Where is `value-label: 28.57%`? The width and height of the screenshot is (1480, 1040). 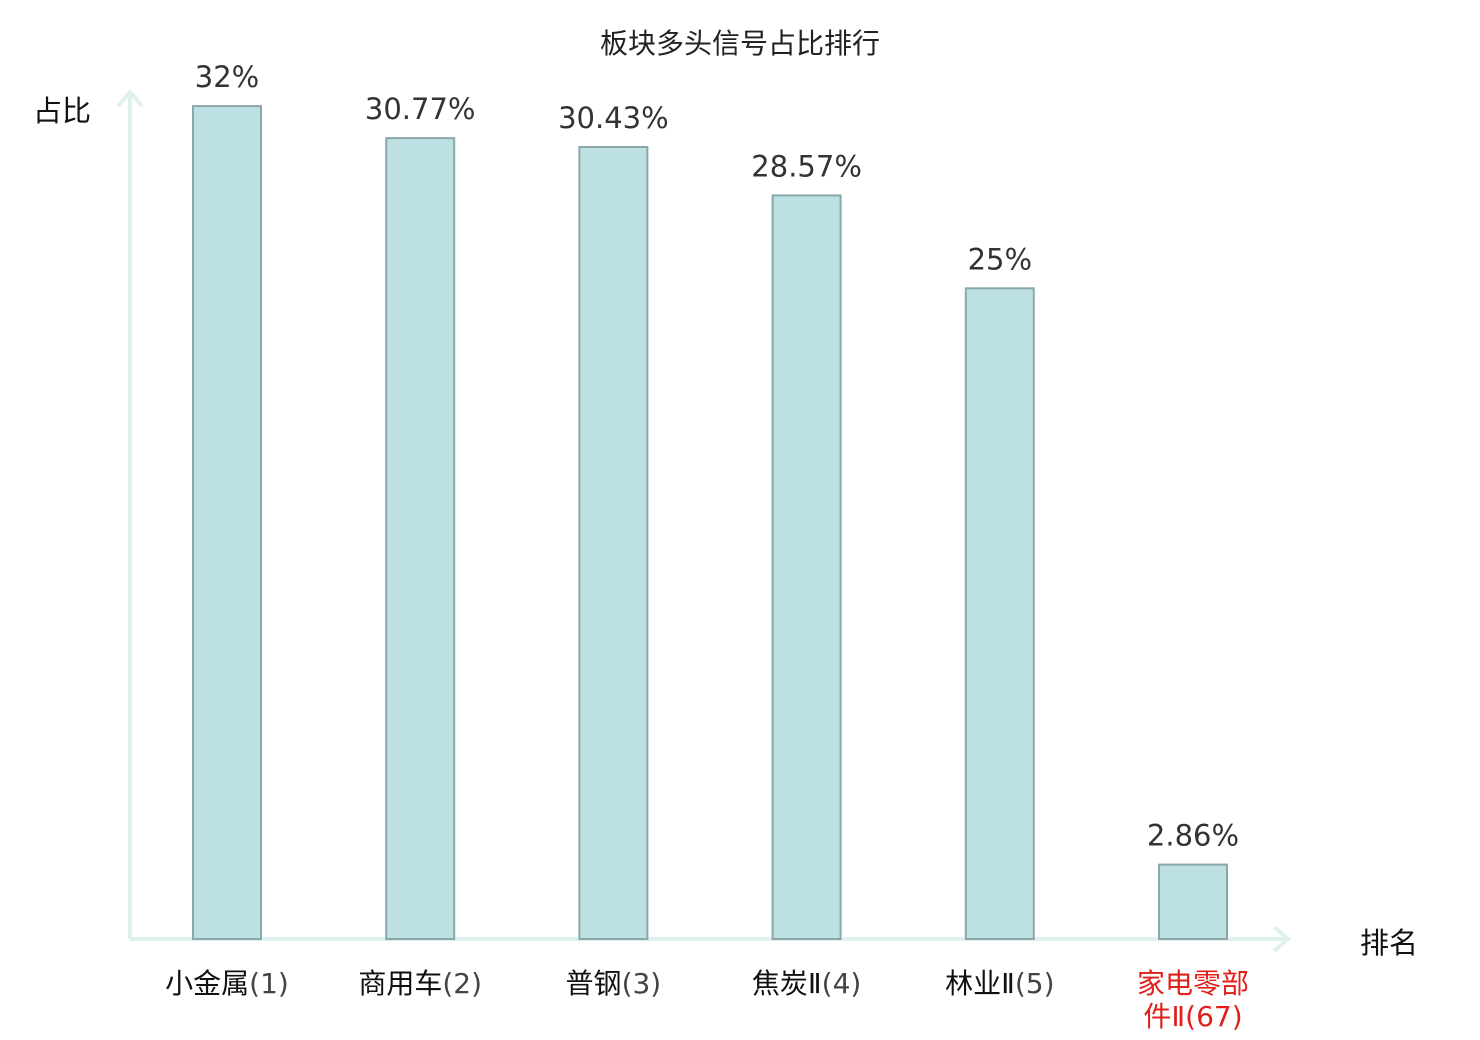 value-label: 28.57% is located at coordinates (806, 166).